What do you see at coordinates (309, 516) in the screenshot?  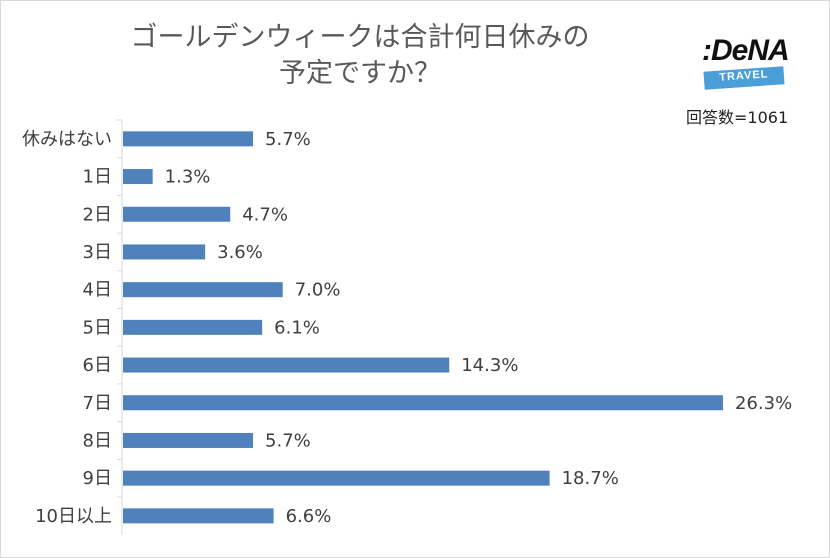 I see `data-label: 6.6%` at bounding box center [309, 516].